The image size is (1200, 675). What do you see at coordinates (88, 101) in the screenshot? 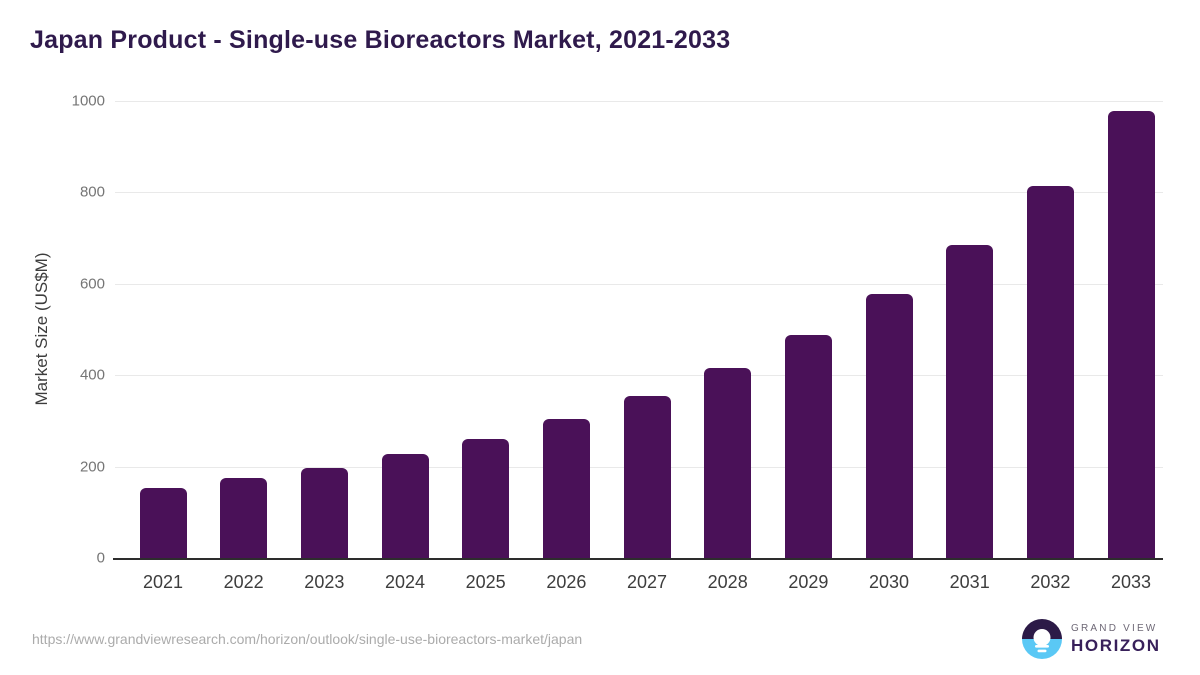
I see `y-tick-1000: 1000` at bounding box center [88, 101].